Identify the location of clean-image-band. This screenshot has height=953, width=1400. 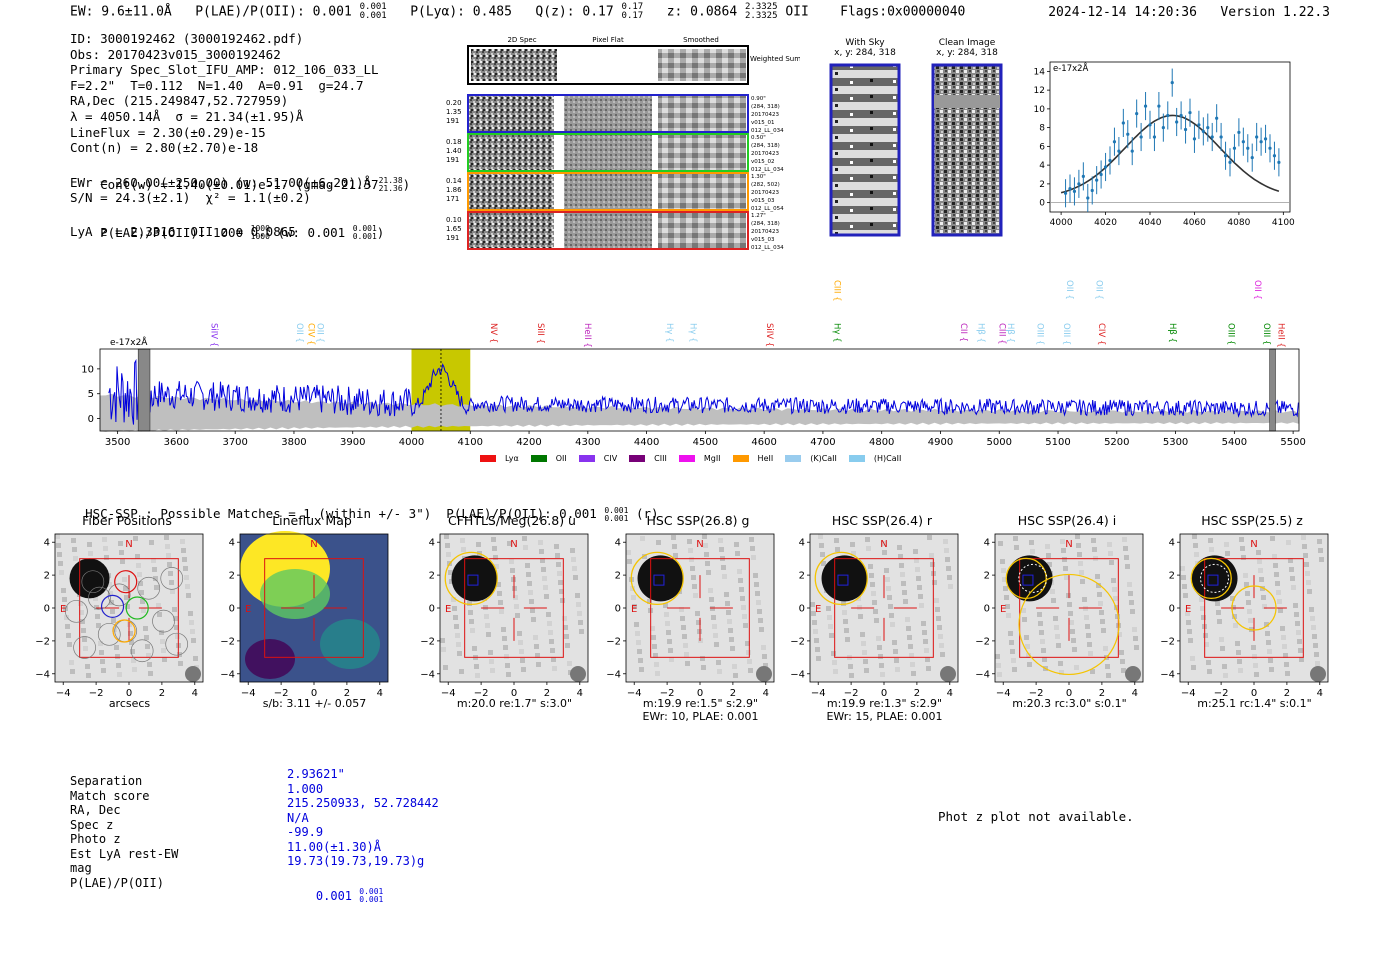
(967, 101).